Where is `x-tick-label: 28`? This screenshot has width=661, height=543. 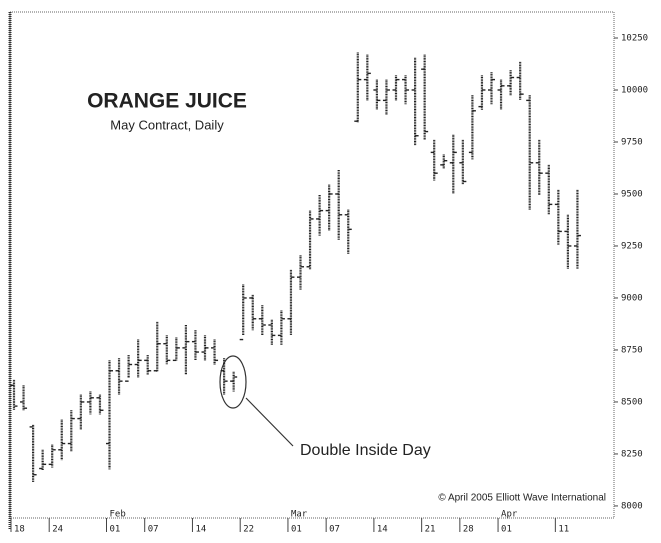
x-tick-label: 28 is located at coordinates (468, 530).